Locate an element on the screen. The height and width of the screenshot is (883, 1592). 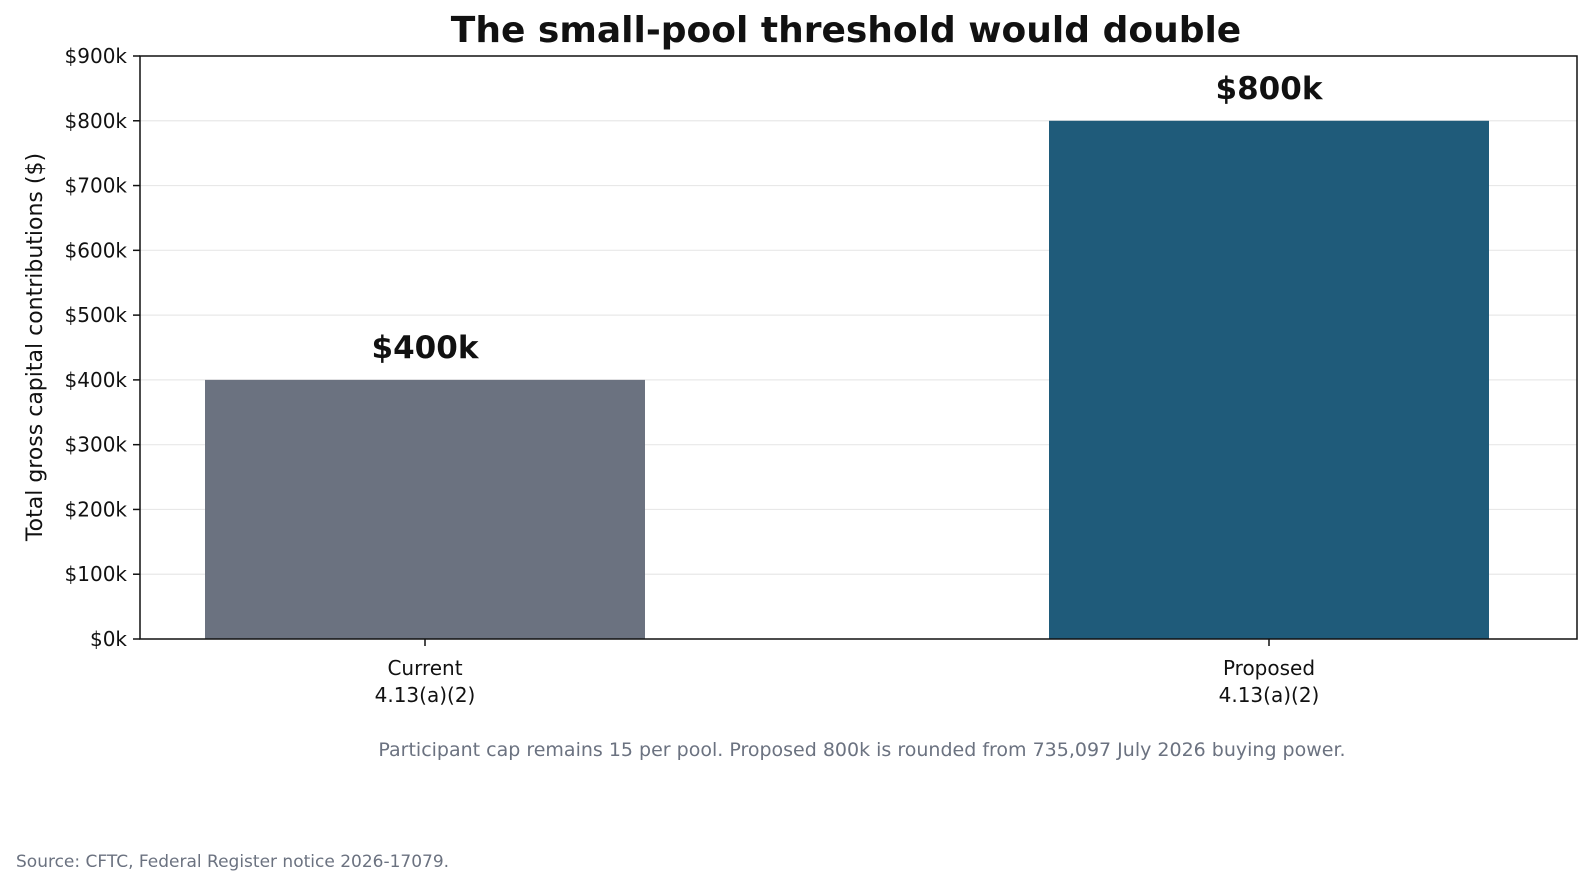
y-tick-label: $900k is located at coordinates (96, 56).